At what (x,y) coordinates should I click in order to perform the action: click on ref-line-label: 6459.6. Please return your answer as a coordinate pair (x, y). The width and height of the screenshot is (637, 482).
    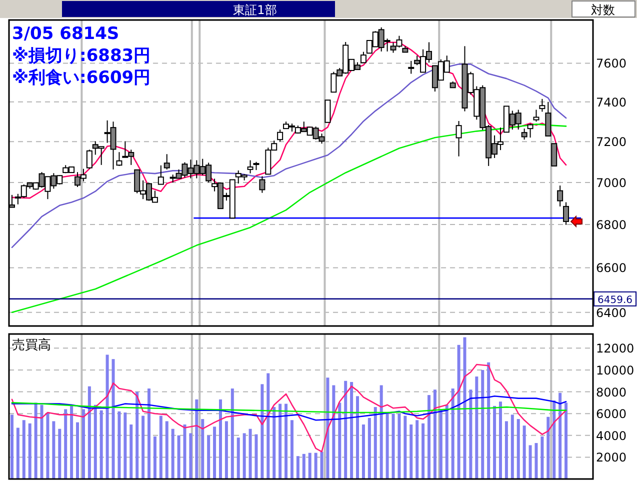
    Looking at the image, I should click on (615, 300).